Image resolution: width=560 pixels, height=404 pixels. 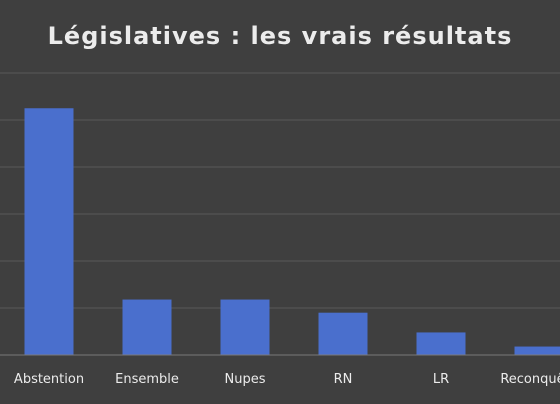 I want to click on x-tick-label: Nupes, so click(x=245, y=379).